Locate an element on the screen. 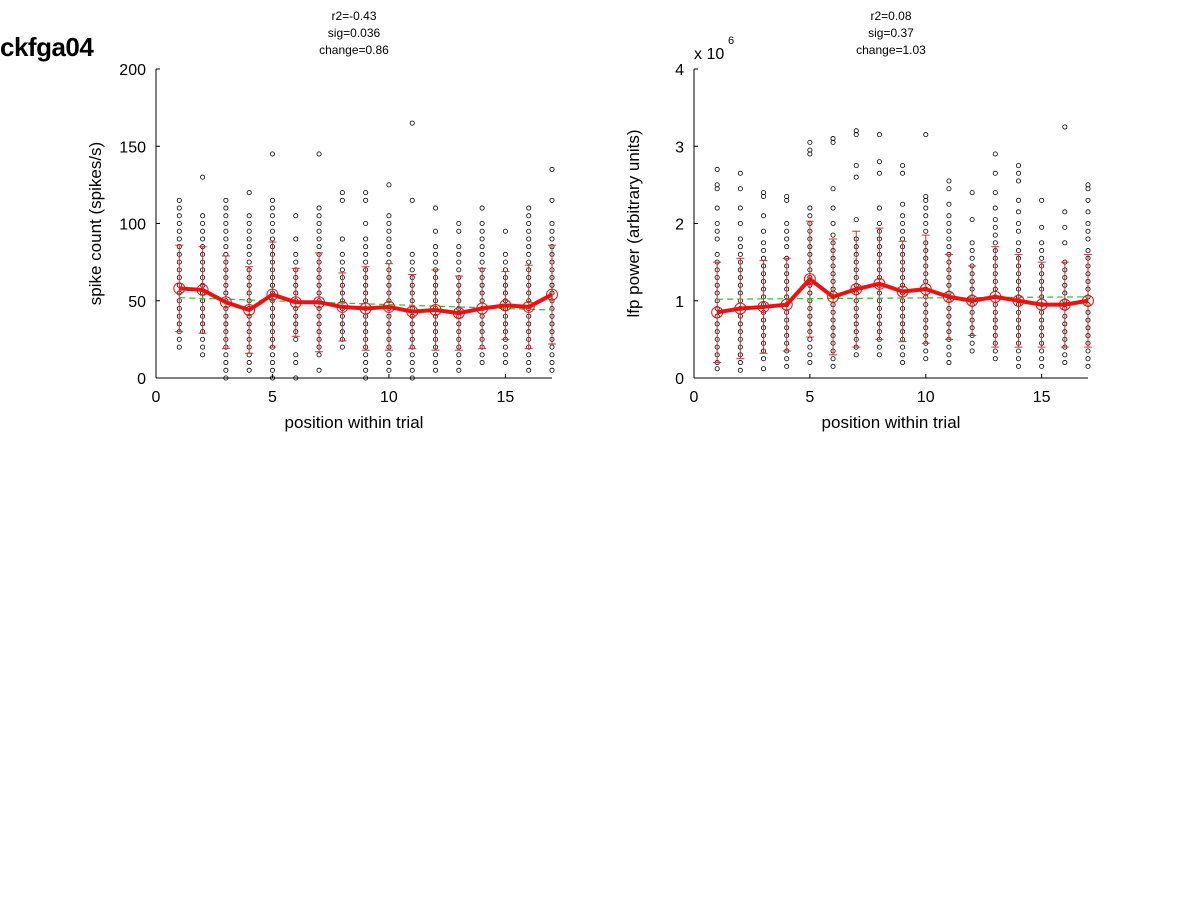 The height and width of the screenshot is (901, 1200). y-tick-label: 0 is located at coordinates (141, 379).